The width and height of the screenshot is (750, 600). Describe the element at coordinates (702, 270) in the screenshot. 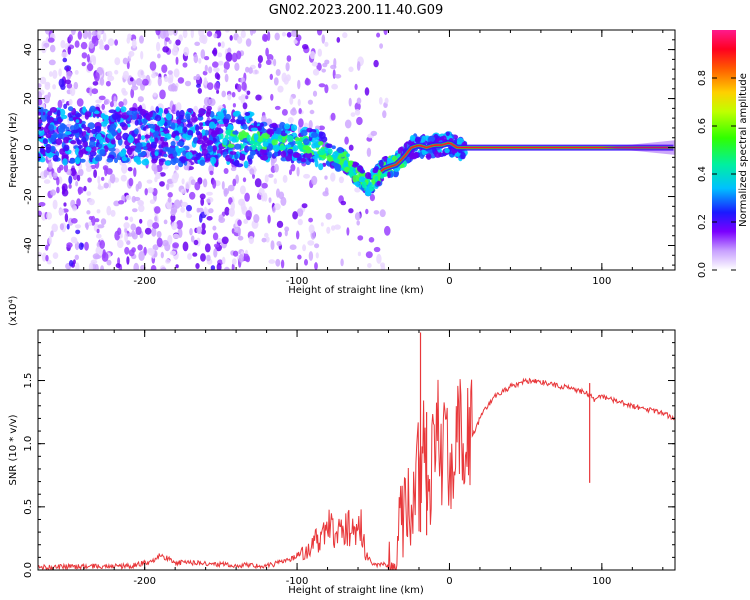

I see `colorbar-tick-label: 0.0` at that location.